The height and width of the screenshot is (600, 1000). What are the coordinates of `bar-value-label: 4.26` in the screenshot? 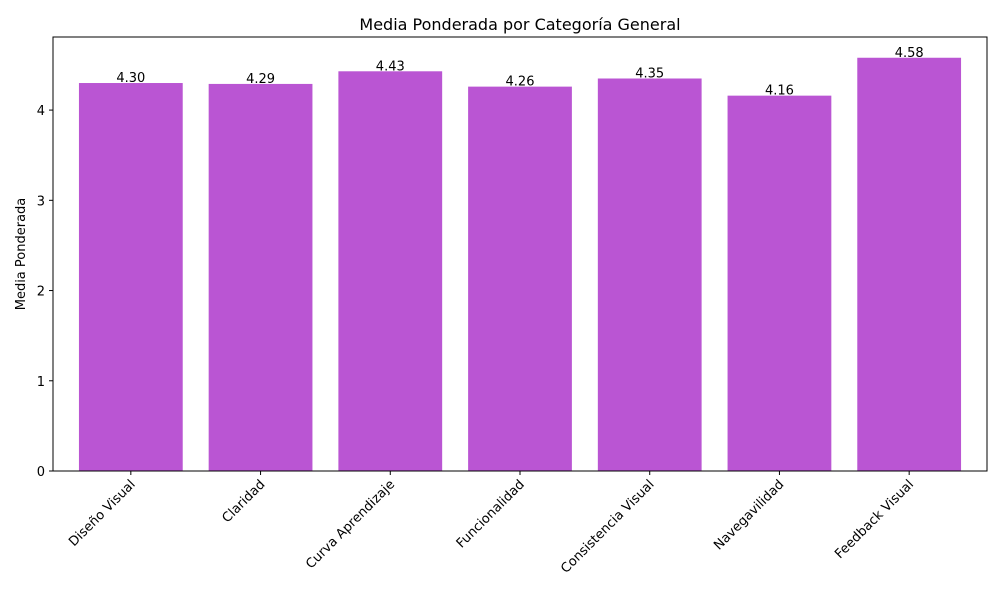 It's located at (520, 82).